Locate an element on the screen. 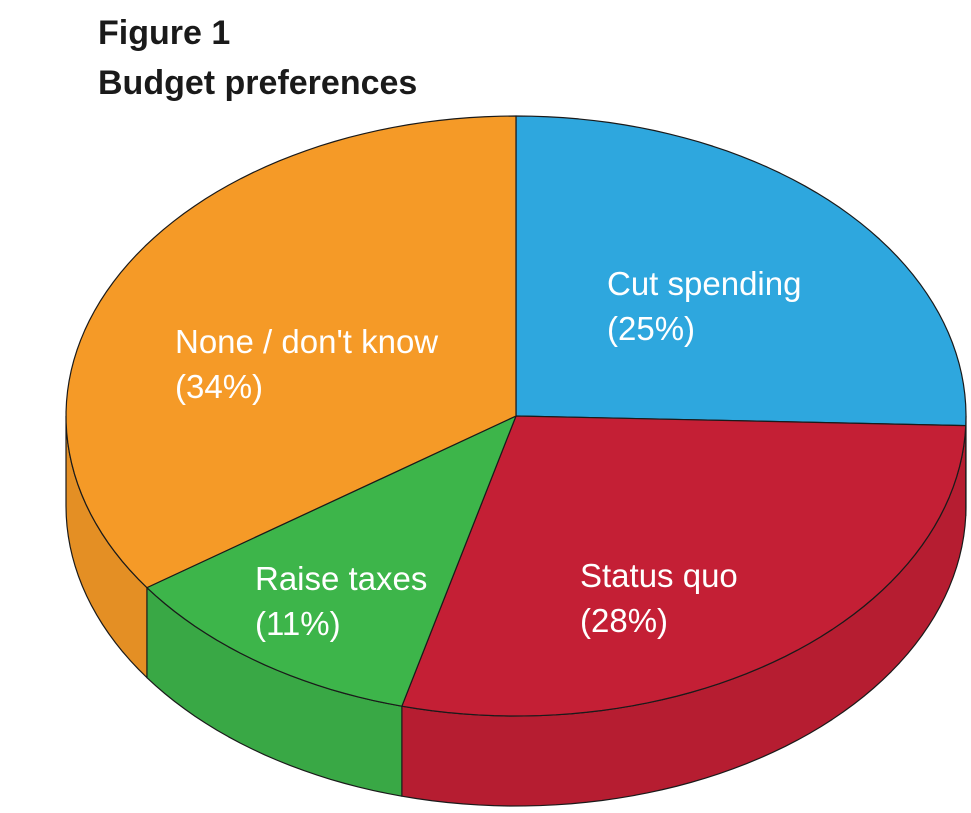 This screenshot has height=813, width=971. slice-label-cut-spending: Cut spending is located at coordinates (704, 283).